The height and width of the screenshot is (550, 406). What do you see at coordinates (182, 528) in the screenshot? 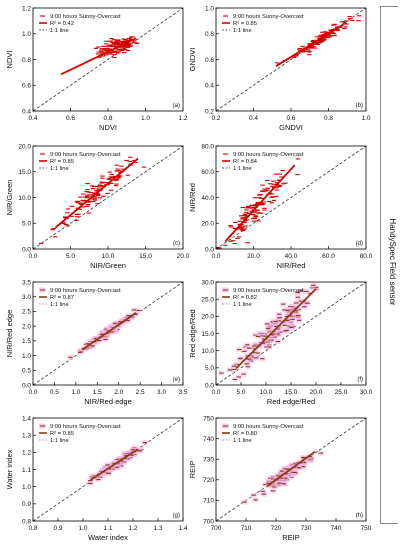
I see `x-tick-label: 1.4` at bounding box center [182, 528].